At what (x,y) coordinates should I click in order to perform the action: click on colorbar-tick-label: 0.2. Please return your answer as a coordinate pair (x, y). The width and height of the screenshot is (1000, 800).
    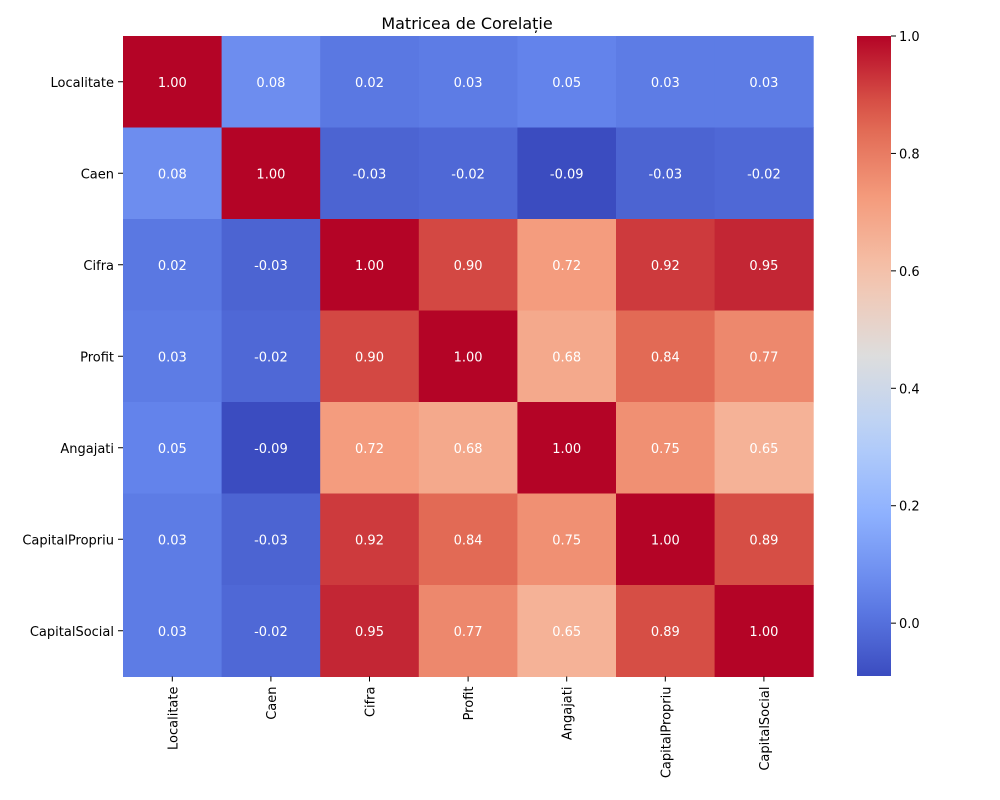
    Looking at the image, I should click on (909, 507).